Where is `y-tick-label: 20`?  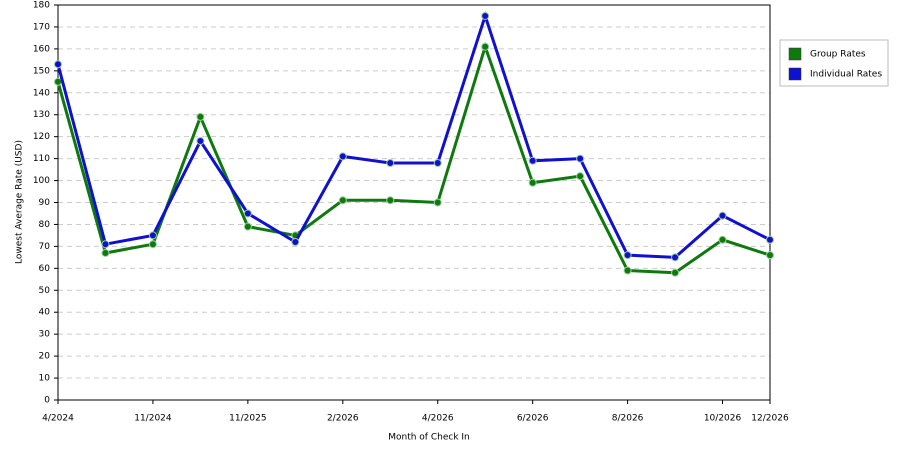
y-tick-label: 20 is located at coordinates (45, 357).